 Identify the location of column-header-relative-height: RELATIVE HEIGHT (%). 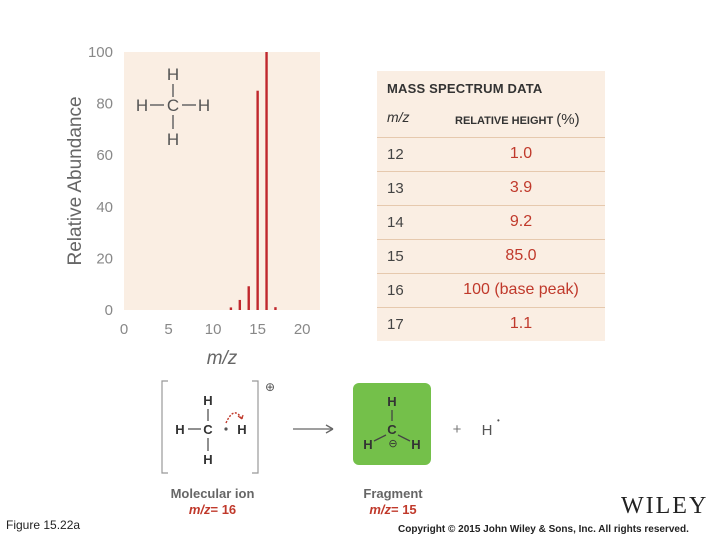
(517, 119).